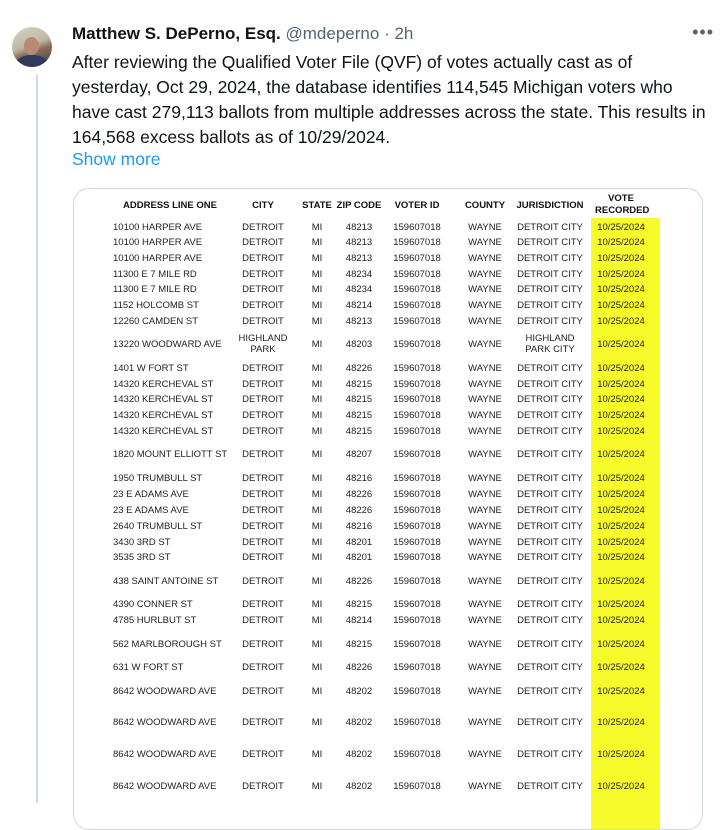  What do you see at coordinates (170, 454) in the screenshot?
I see `cell-address: 1820 MOUNT ELLIOTT ST` at bounding box center [170, 454].